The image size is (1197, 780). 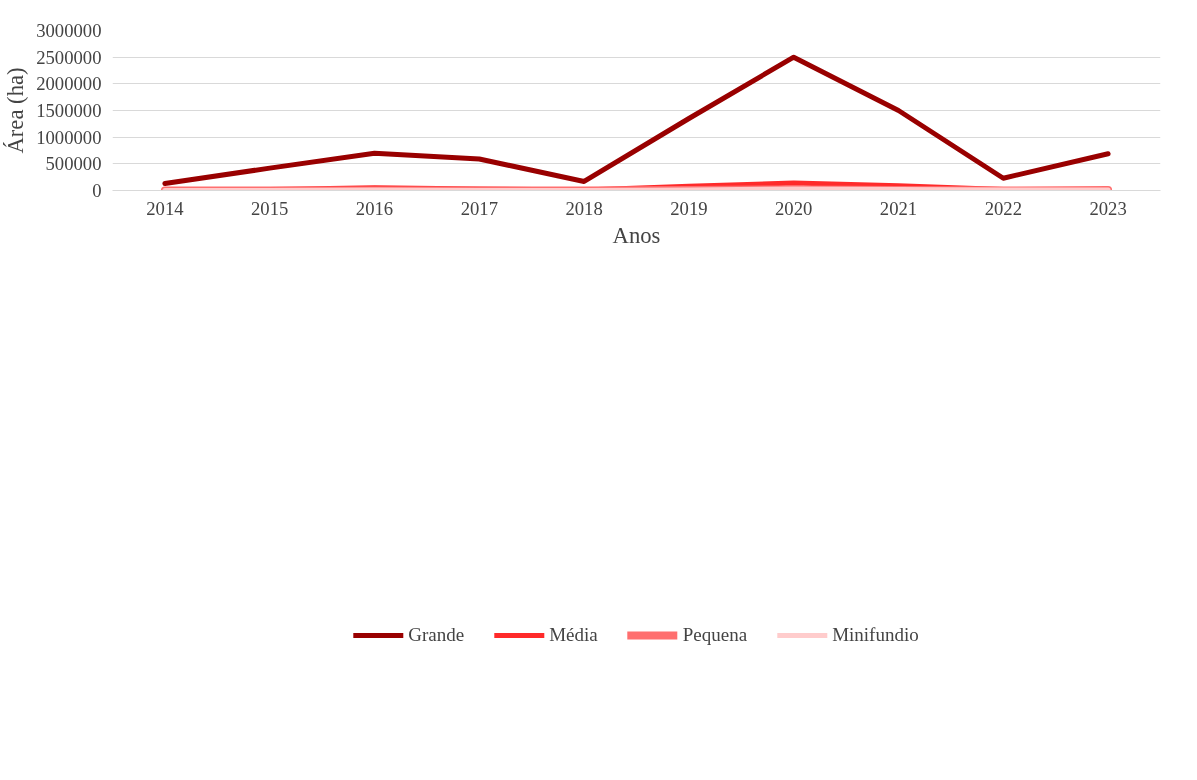 What do you see at coordinates (165, 208) in the screenshot?
I see `x-tick-label: 2014` at bounding box center [165, 208].